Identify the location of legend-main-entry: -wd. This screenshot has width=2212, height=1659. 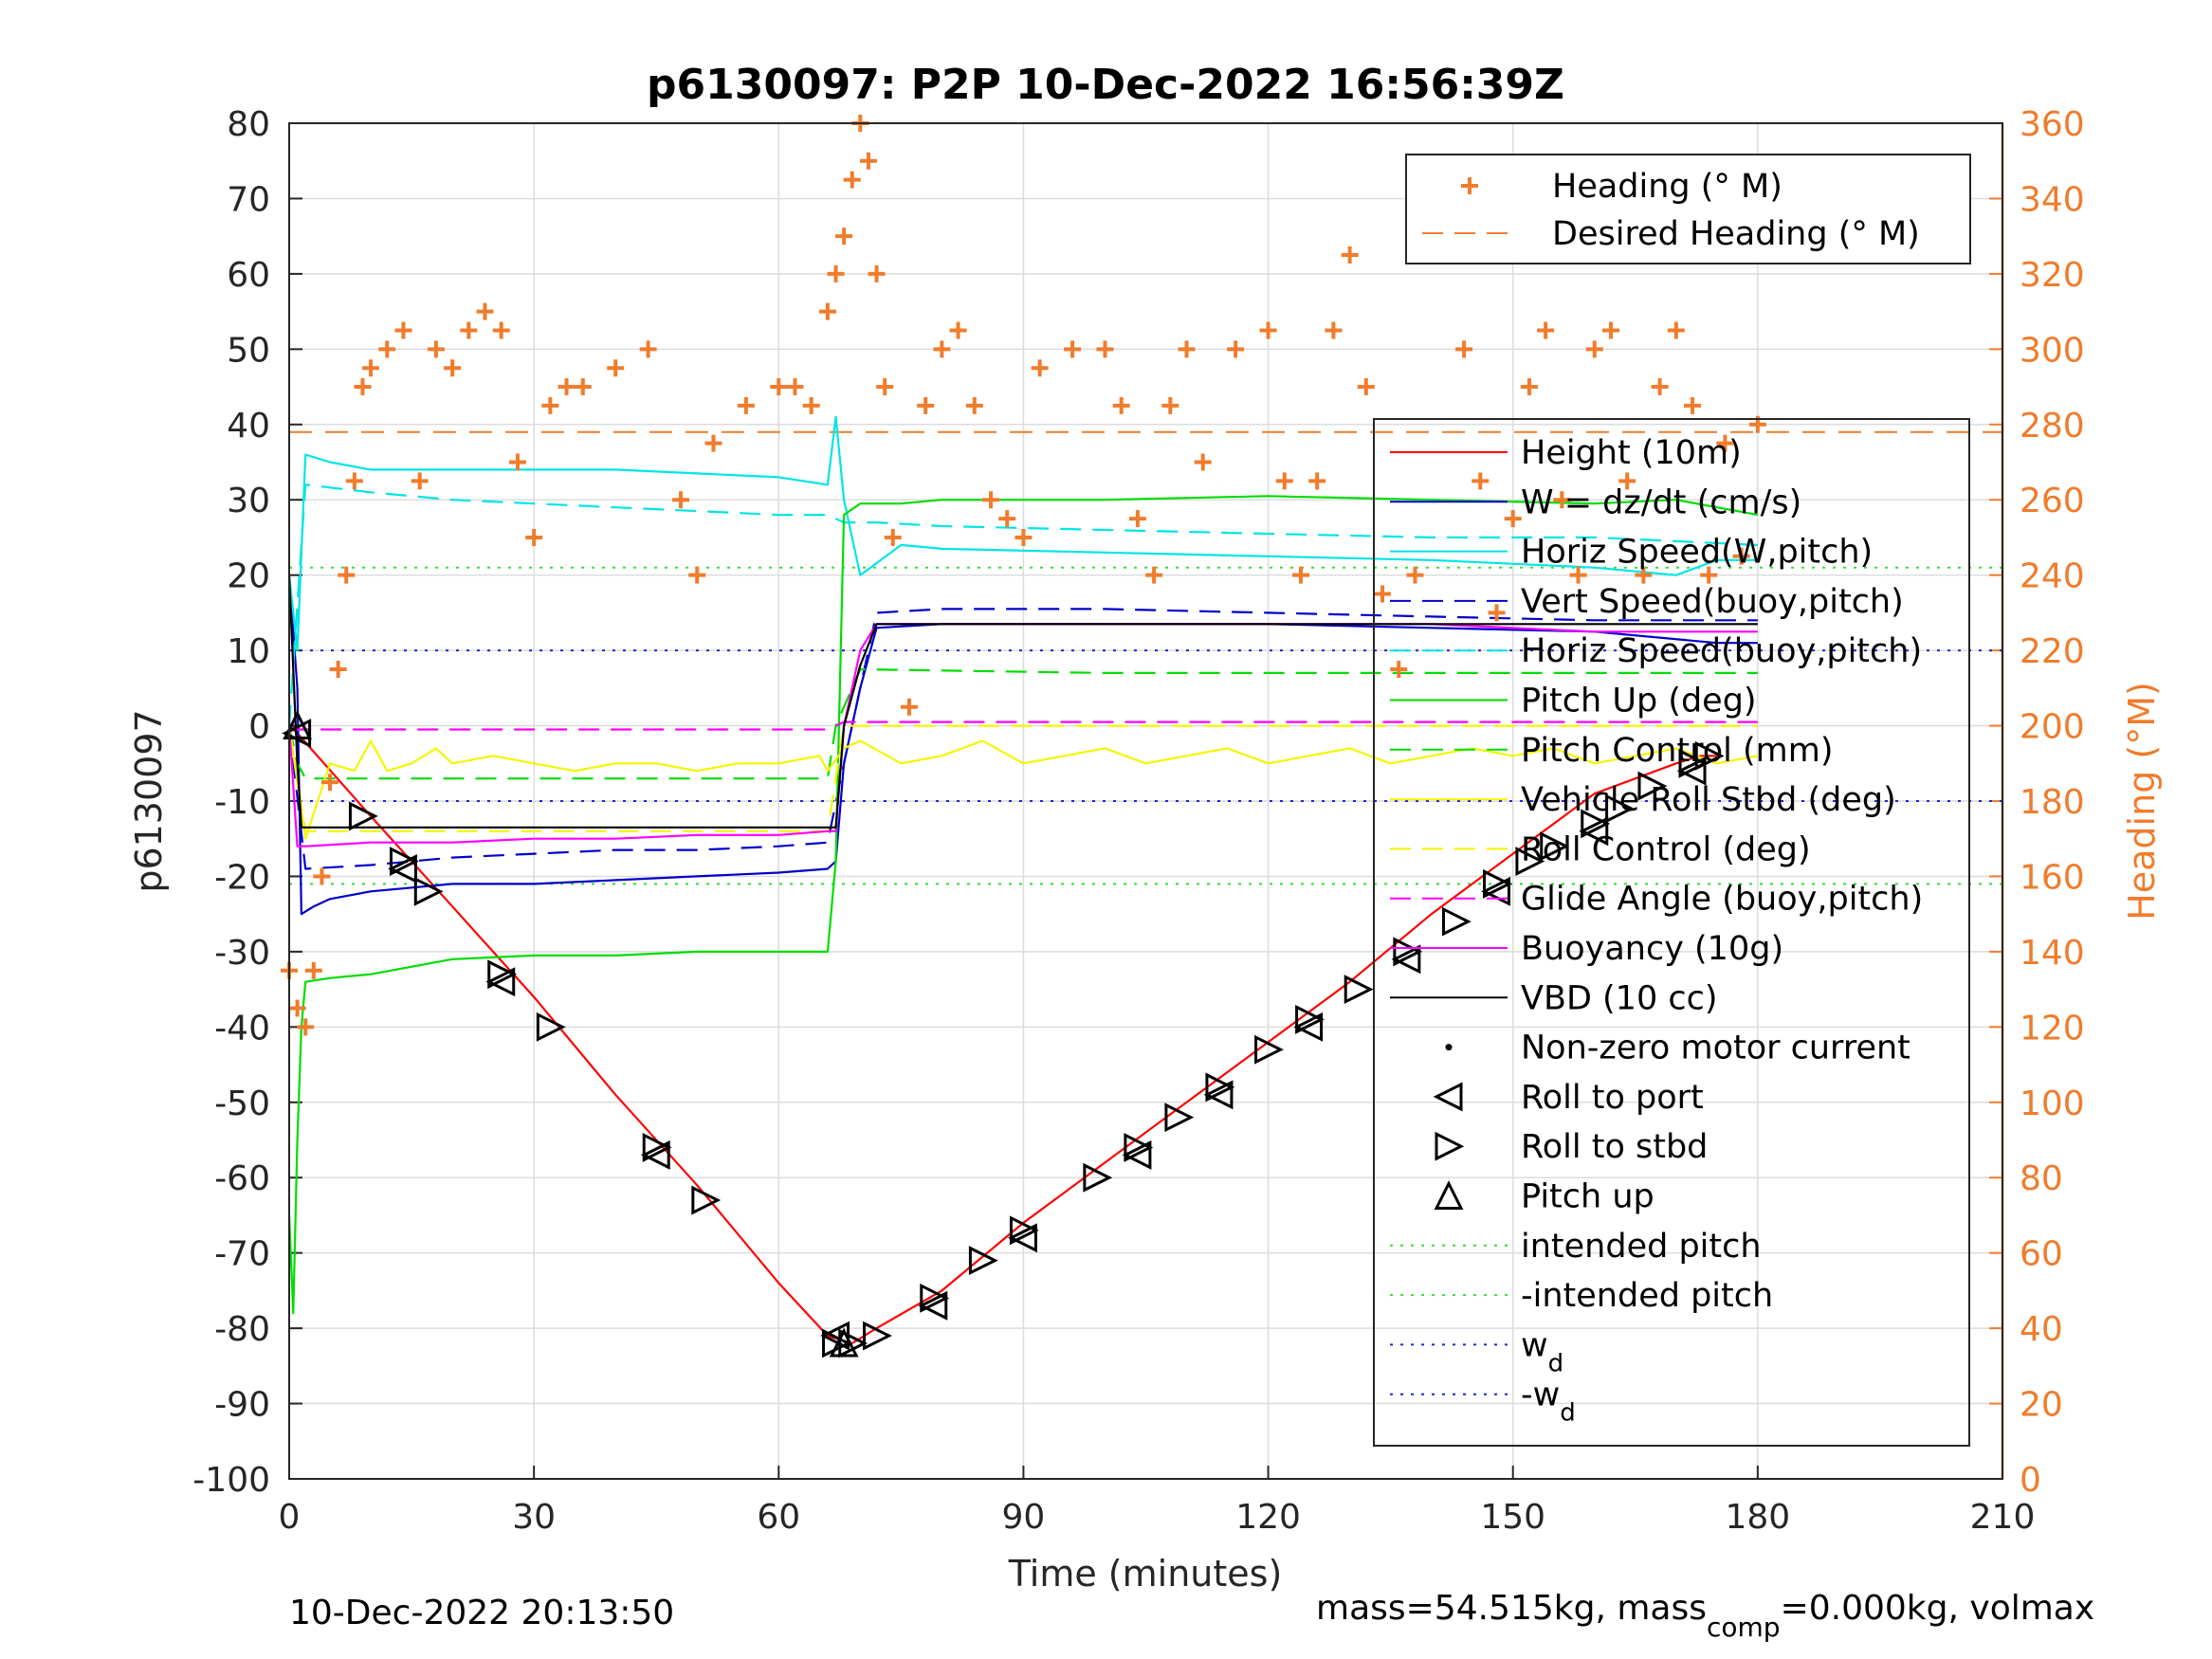
(1483, 1402).